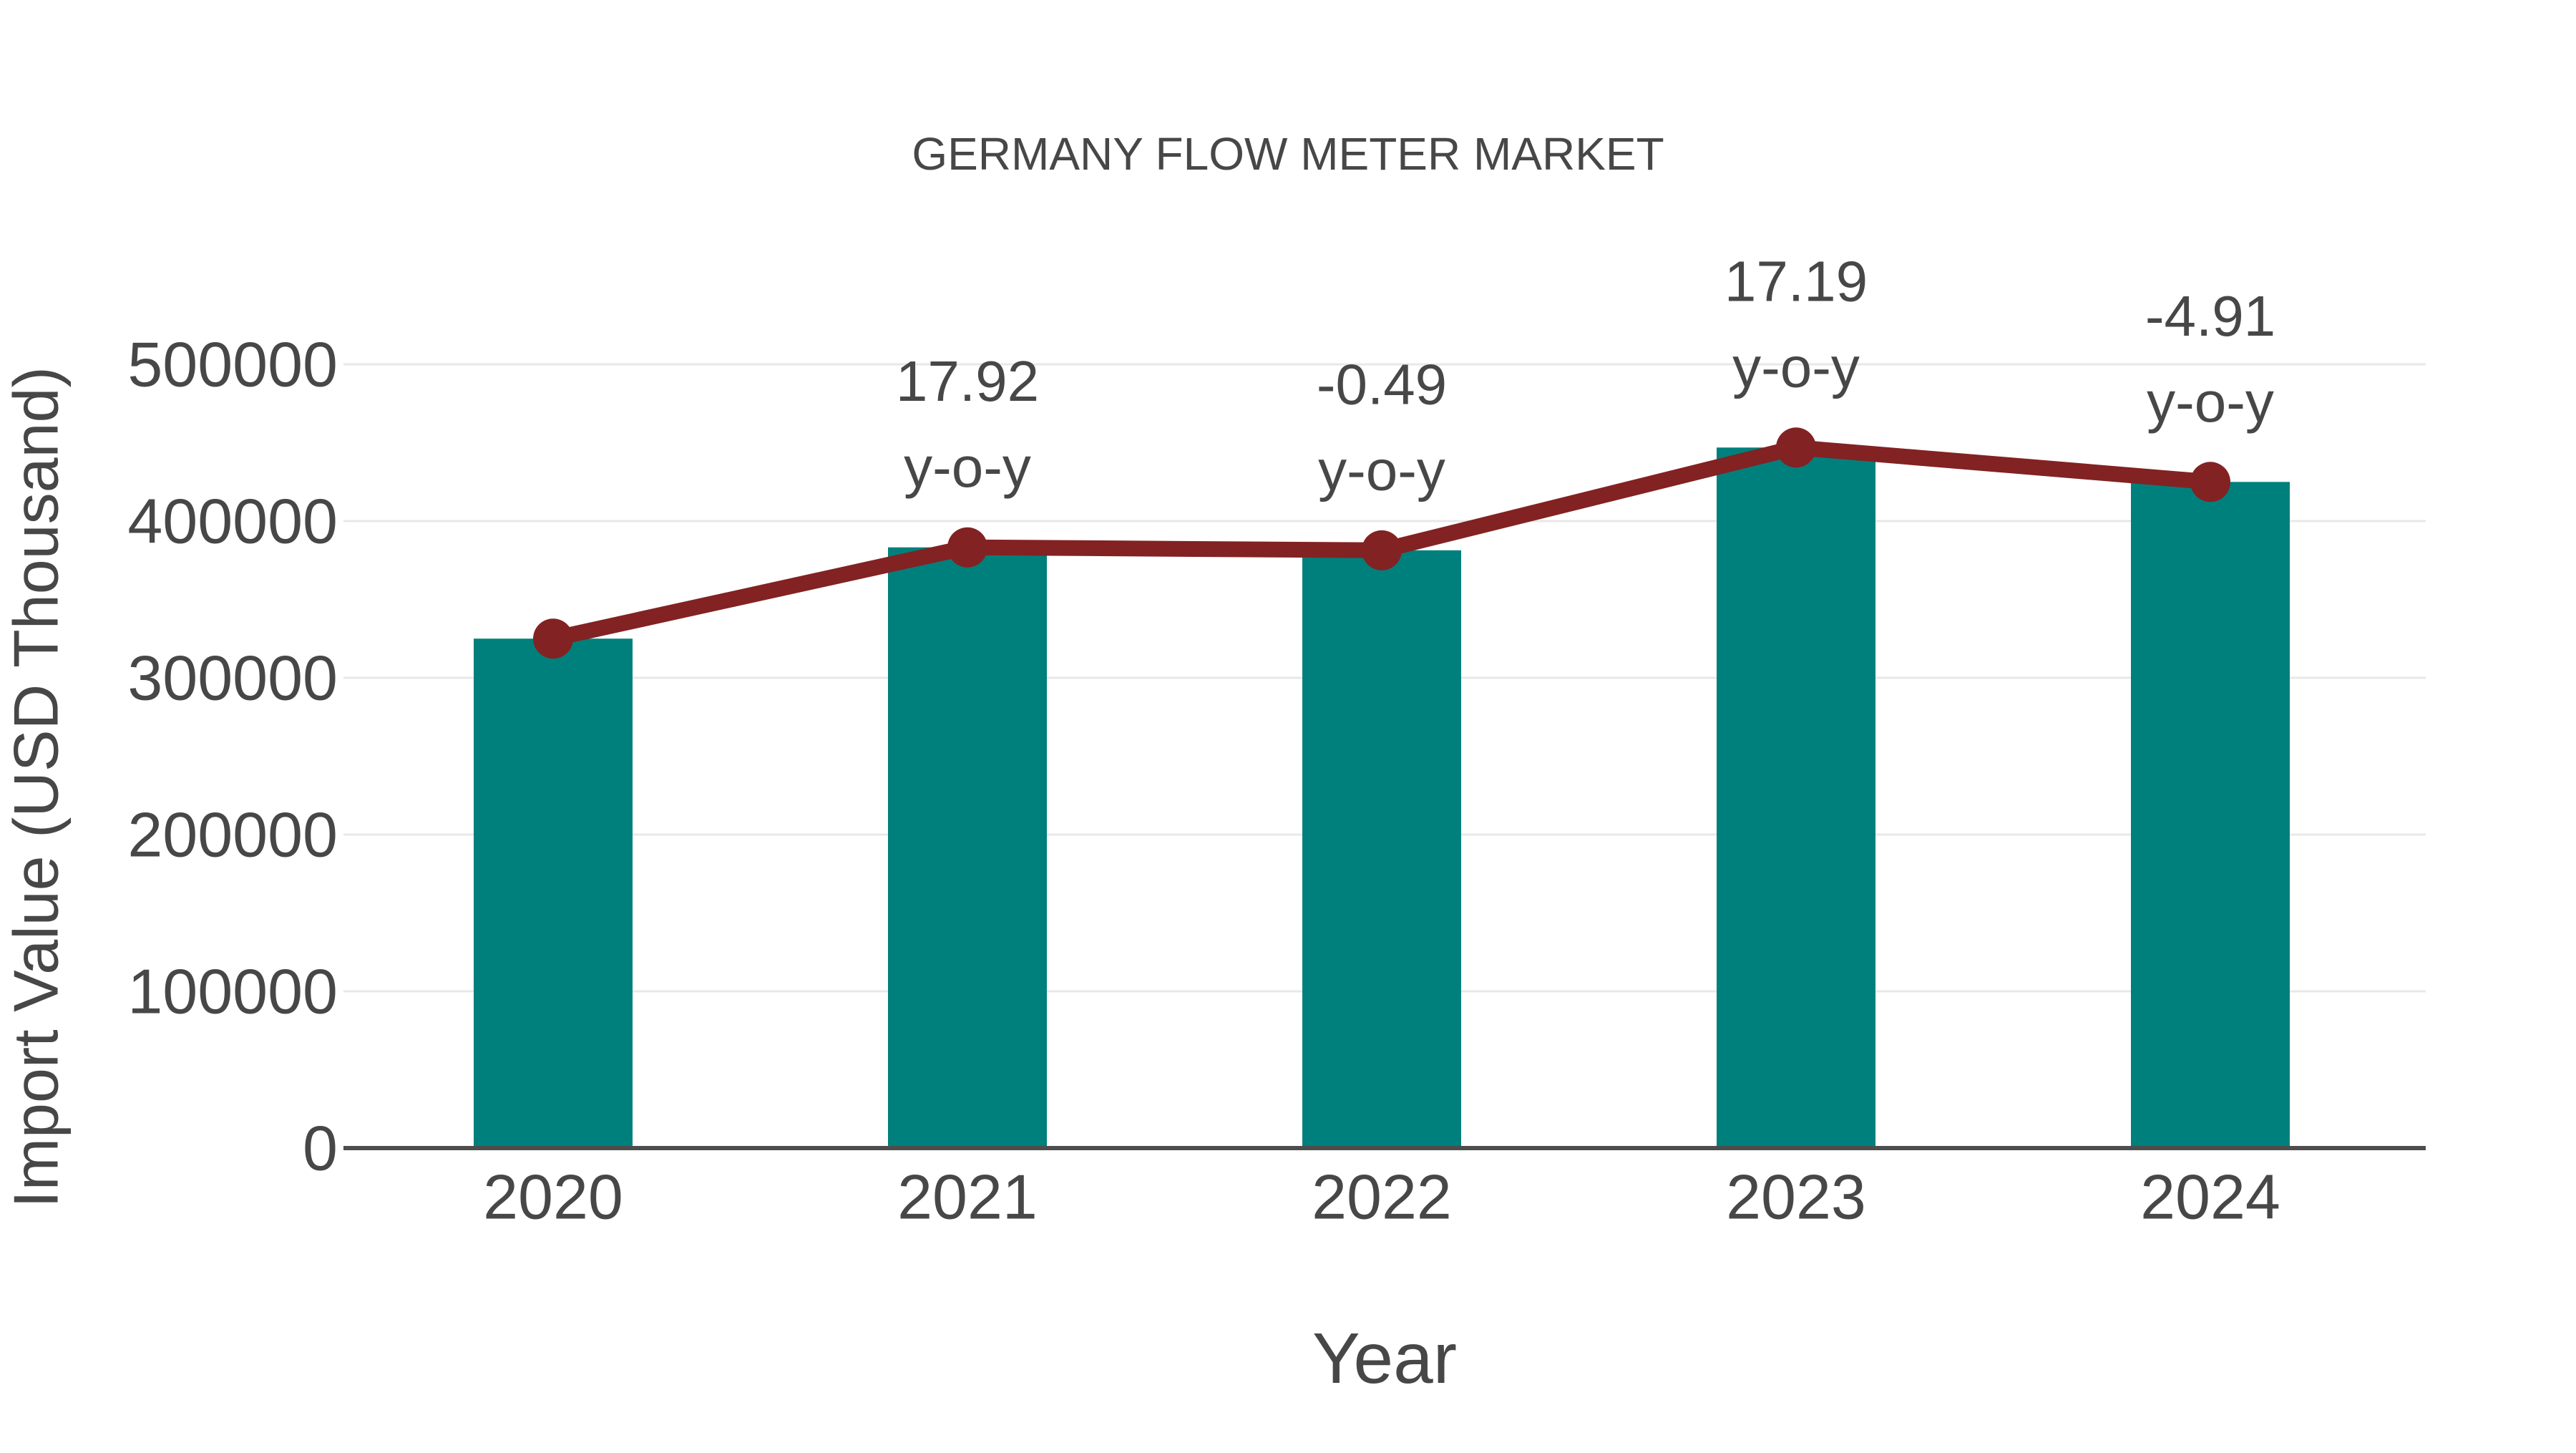  I want to click on y-tick-label-300000: 300000, so click(232, 678).